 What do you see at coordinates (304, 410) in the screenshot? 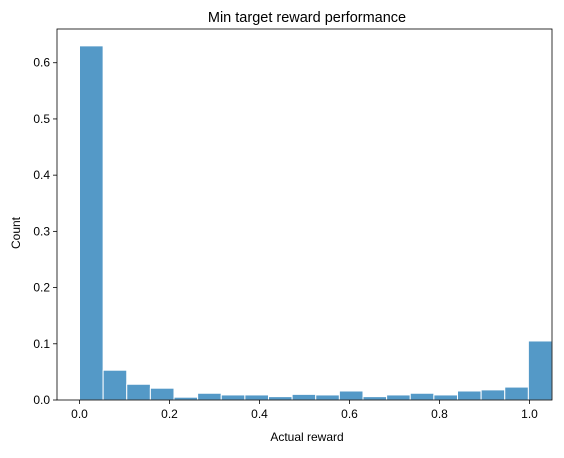
I see `x-axis-ticks: 0.0 0.2 0.4 0.6 0.8 1.0` at bounding box center [304, 410].